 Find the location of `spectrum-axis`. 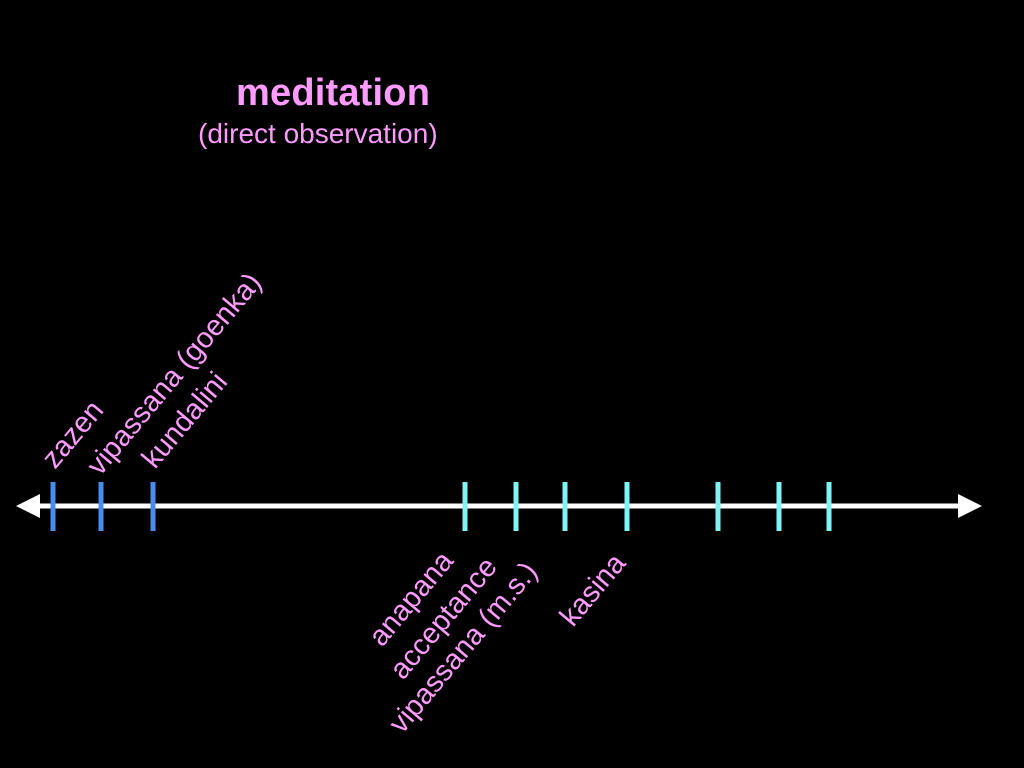

spectrum-axis is located at coordinates (499, 506).